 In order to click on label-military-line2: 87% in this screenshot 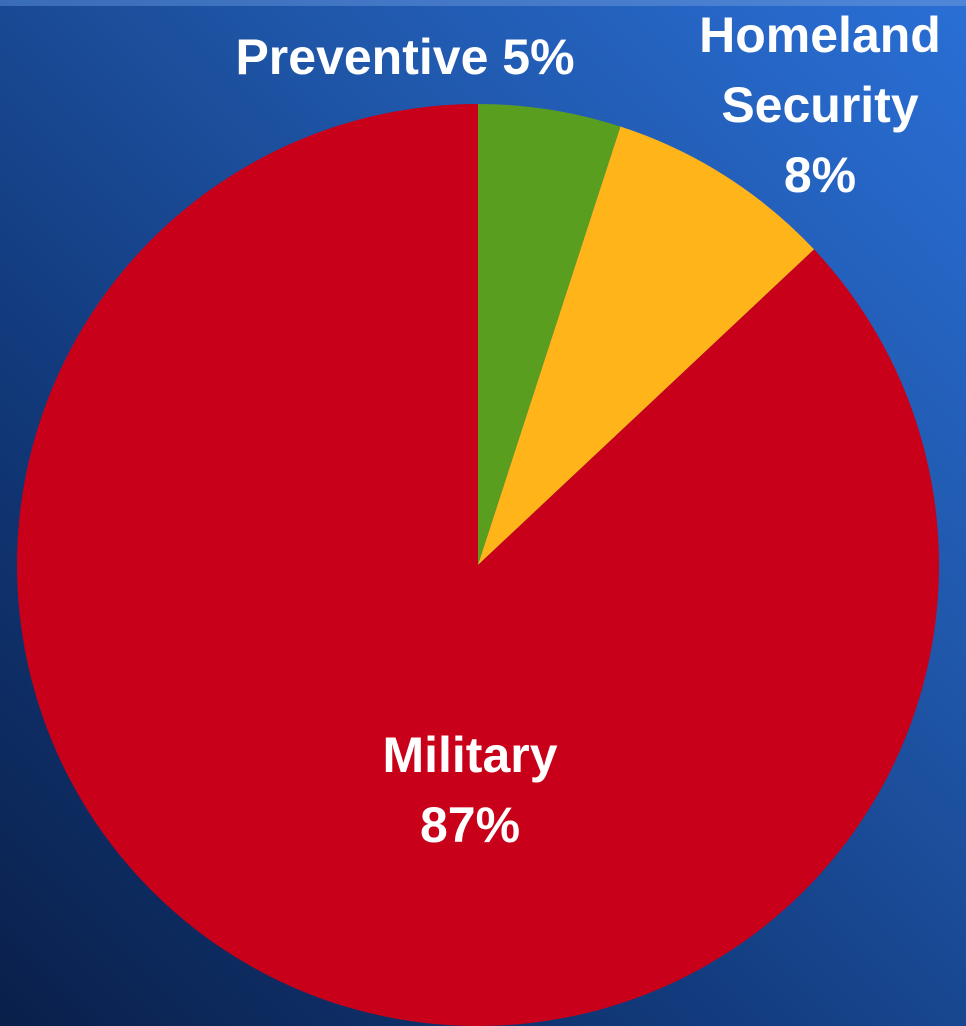, I will do `click(470, 825)`.